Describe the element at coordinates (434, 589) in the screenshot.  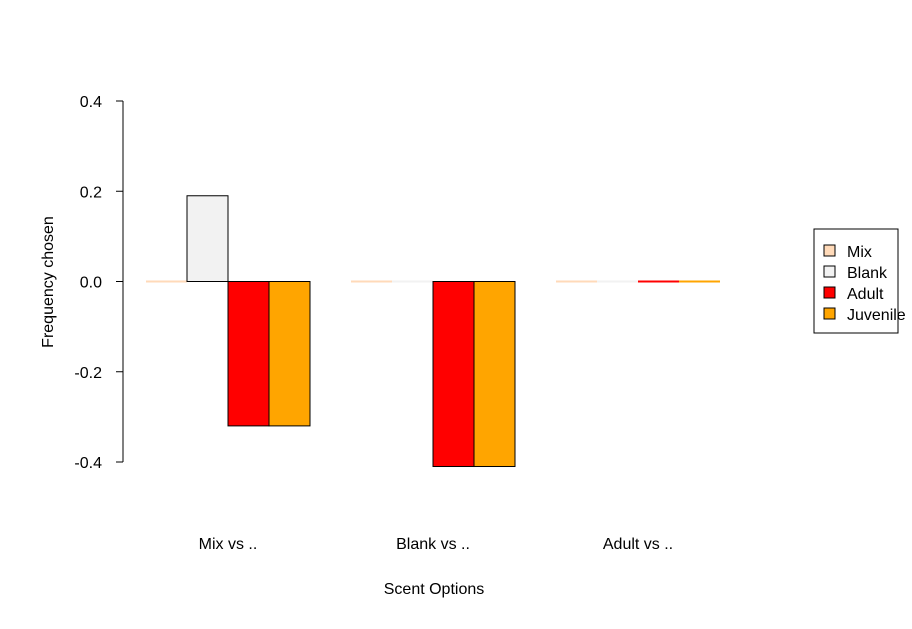
I see `x-axis-title: Scent Options` at that location.